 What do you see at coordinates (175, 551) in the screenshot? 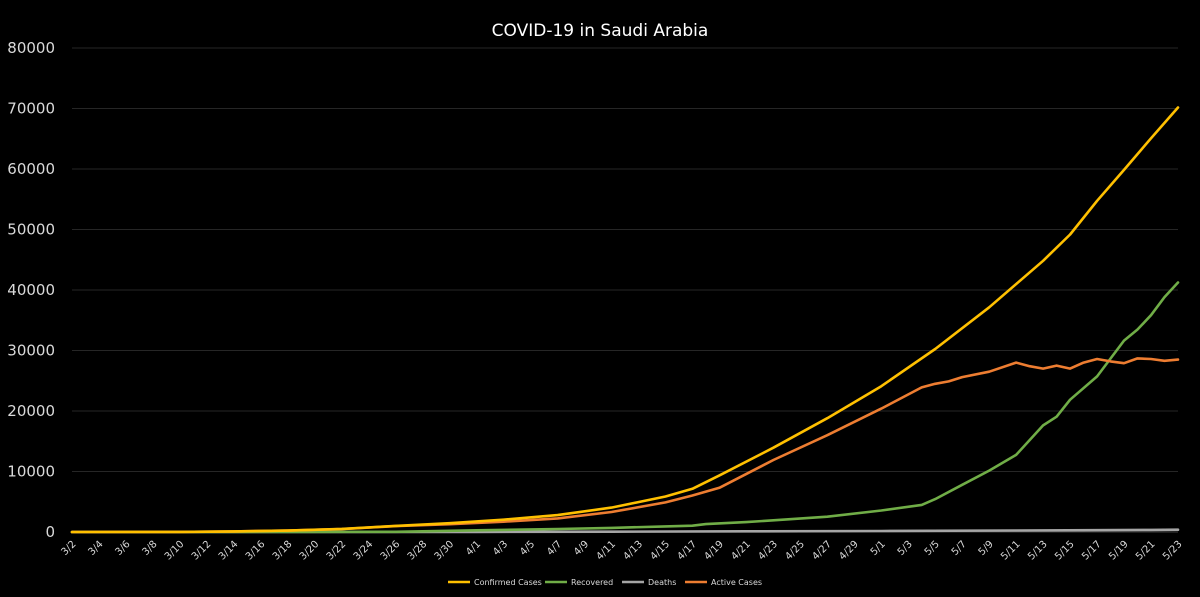
I see `x-tick-label: 3/10` at bounding box center [175, 551].